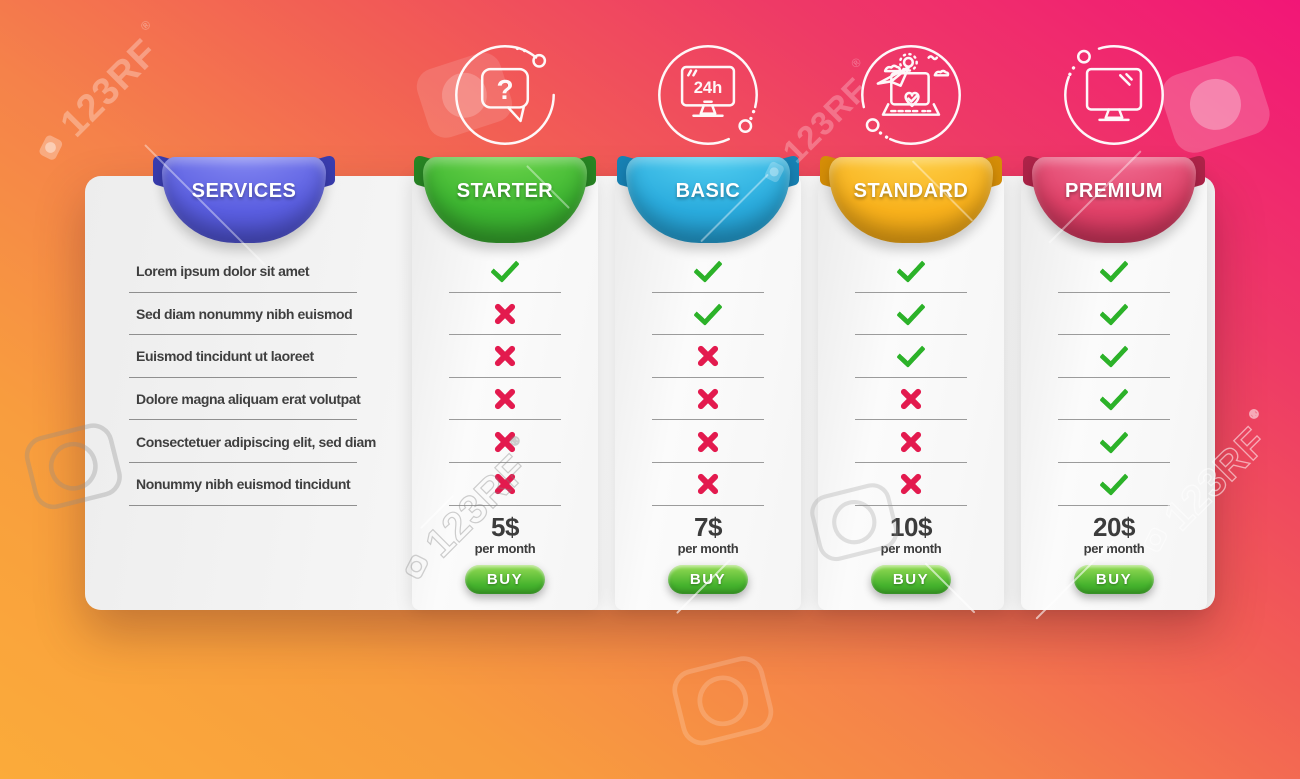 Image resolution: width=1300 pixels, height=779 pixels. Describe the element at coordinates (244, 313) in the screenshot. I see `service-label: Sed diam nonummy nibh euismod` at that location.